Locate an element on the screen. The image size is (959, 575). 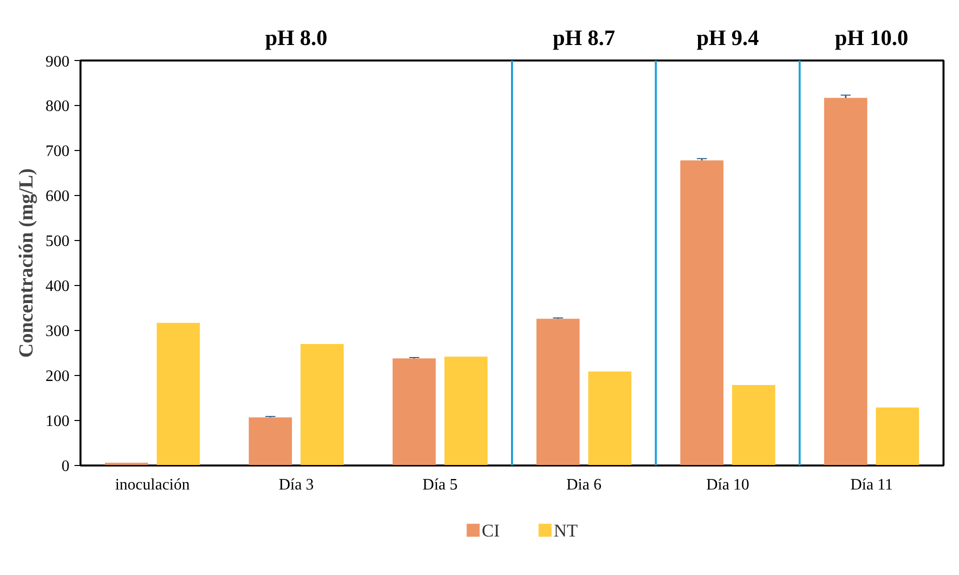
legend-label: CI is located at coordinates (491, 530).